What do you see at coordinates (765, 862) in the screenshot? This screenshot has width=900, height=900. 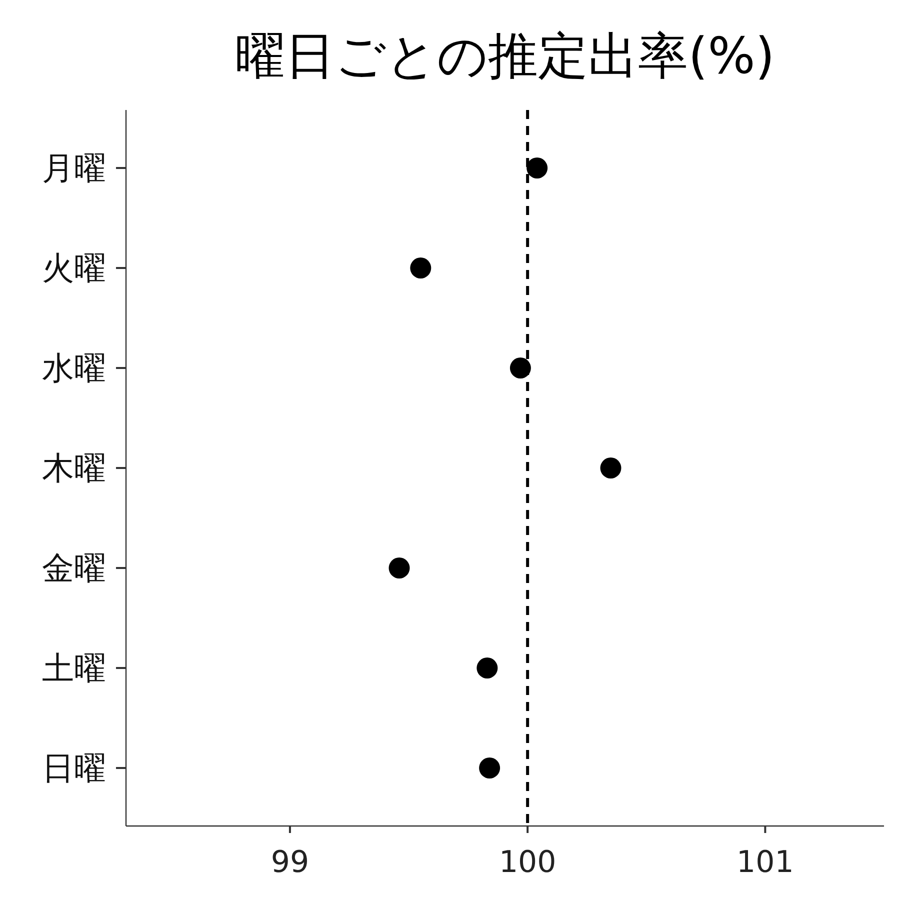 I see `x-tick-label: 101` at bounding box center [765, 862].